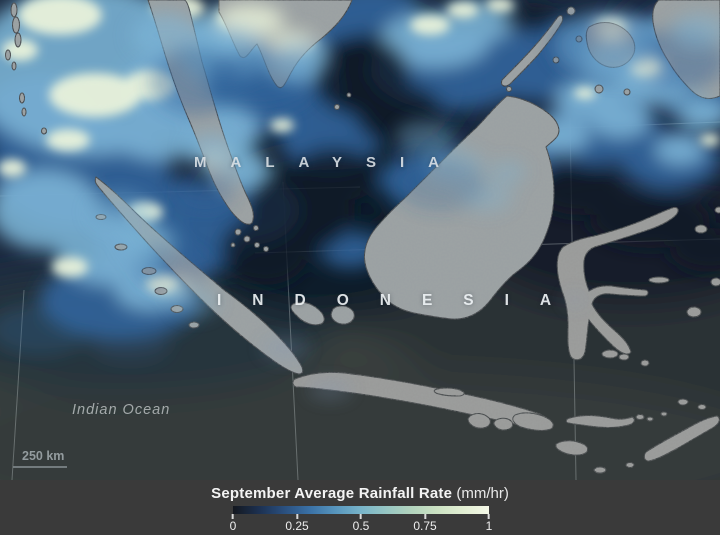  Describe the element at coordinates (503, 424) in the screenshot. I see `land-lombok` at that location.